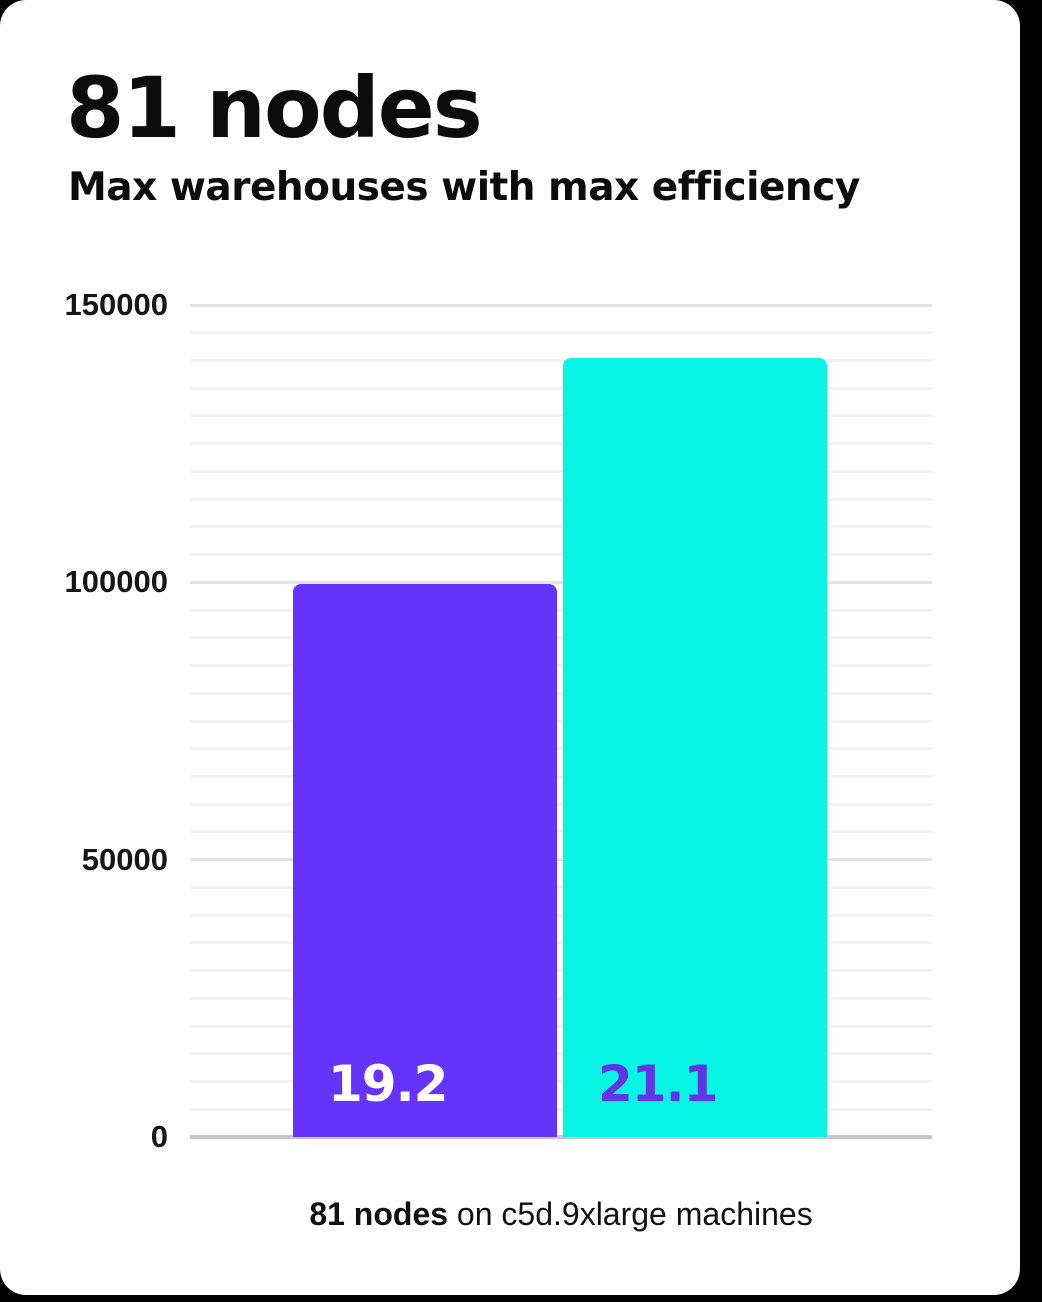  I want to click on bar-purple: 19.2, so click(425, 860).